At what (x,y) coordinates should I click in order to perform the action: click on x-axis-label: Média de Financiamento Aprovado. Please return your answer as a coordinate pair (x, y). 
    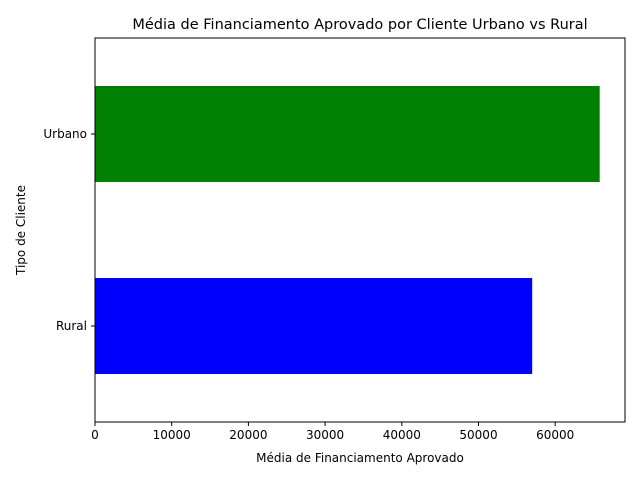
    Looking at the image, I should click on (360, 458).